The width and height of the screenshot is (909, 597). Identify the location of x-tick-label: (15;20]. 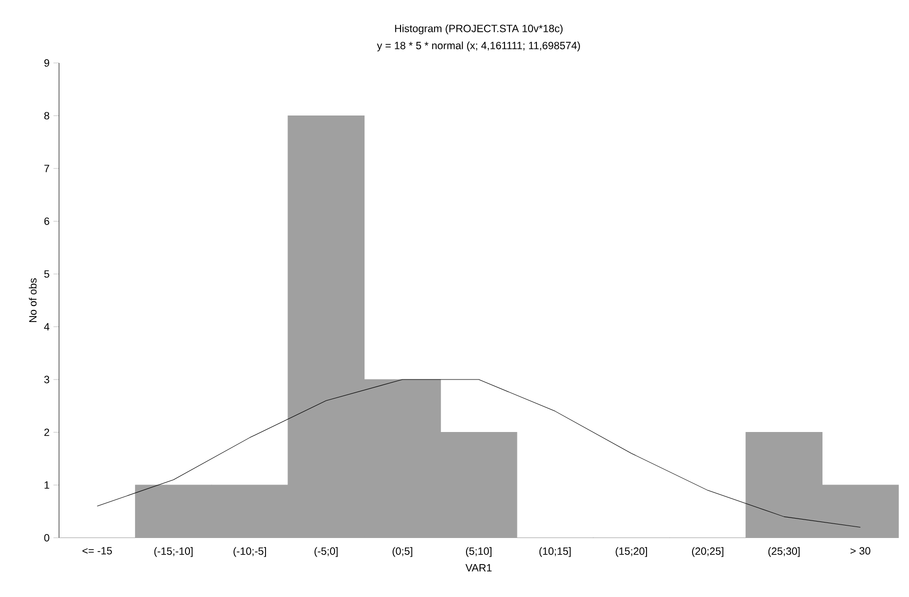
(631, 552).